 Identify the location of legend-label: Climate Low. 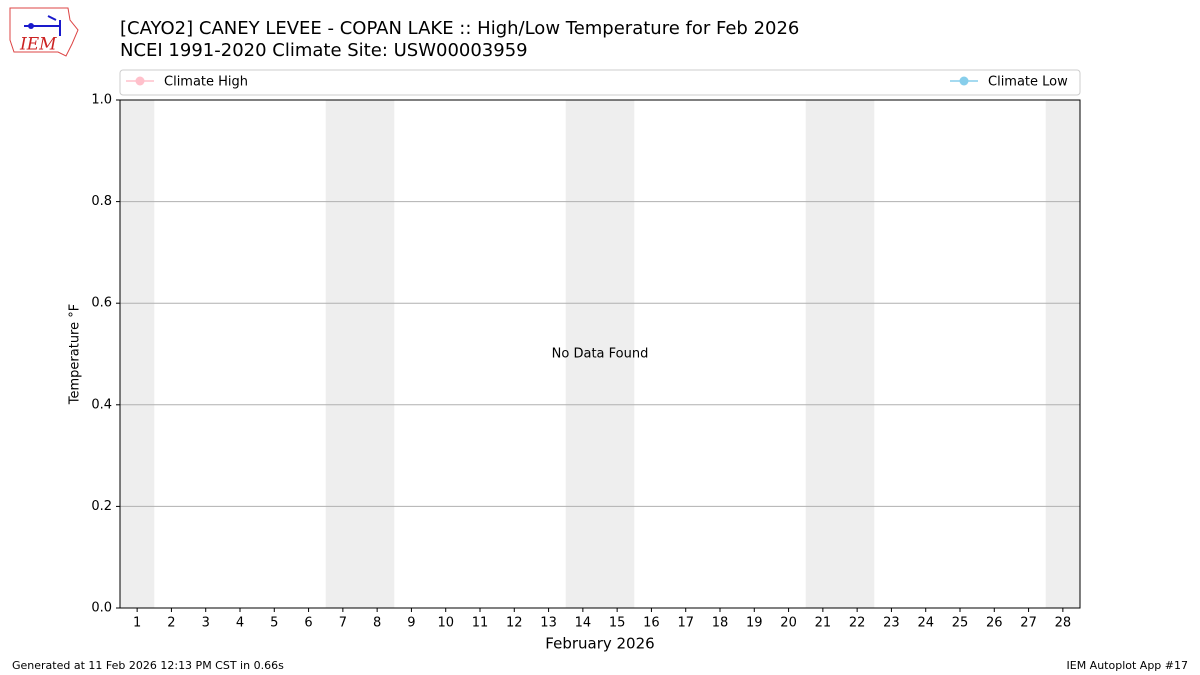
(1028, 82).